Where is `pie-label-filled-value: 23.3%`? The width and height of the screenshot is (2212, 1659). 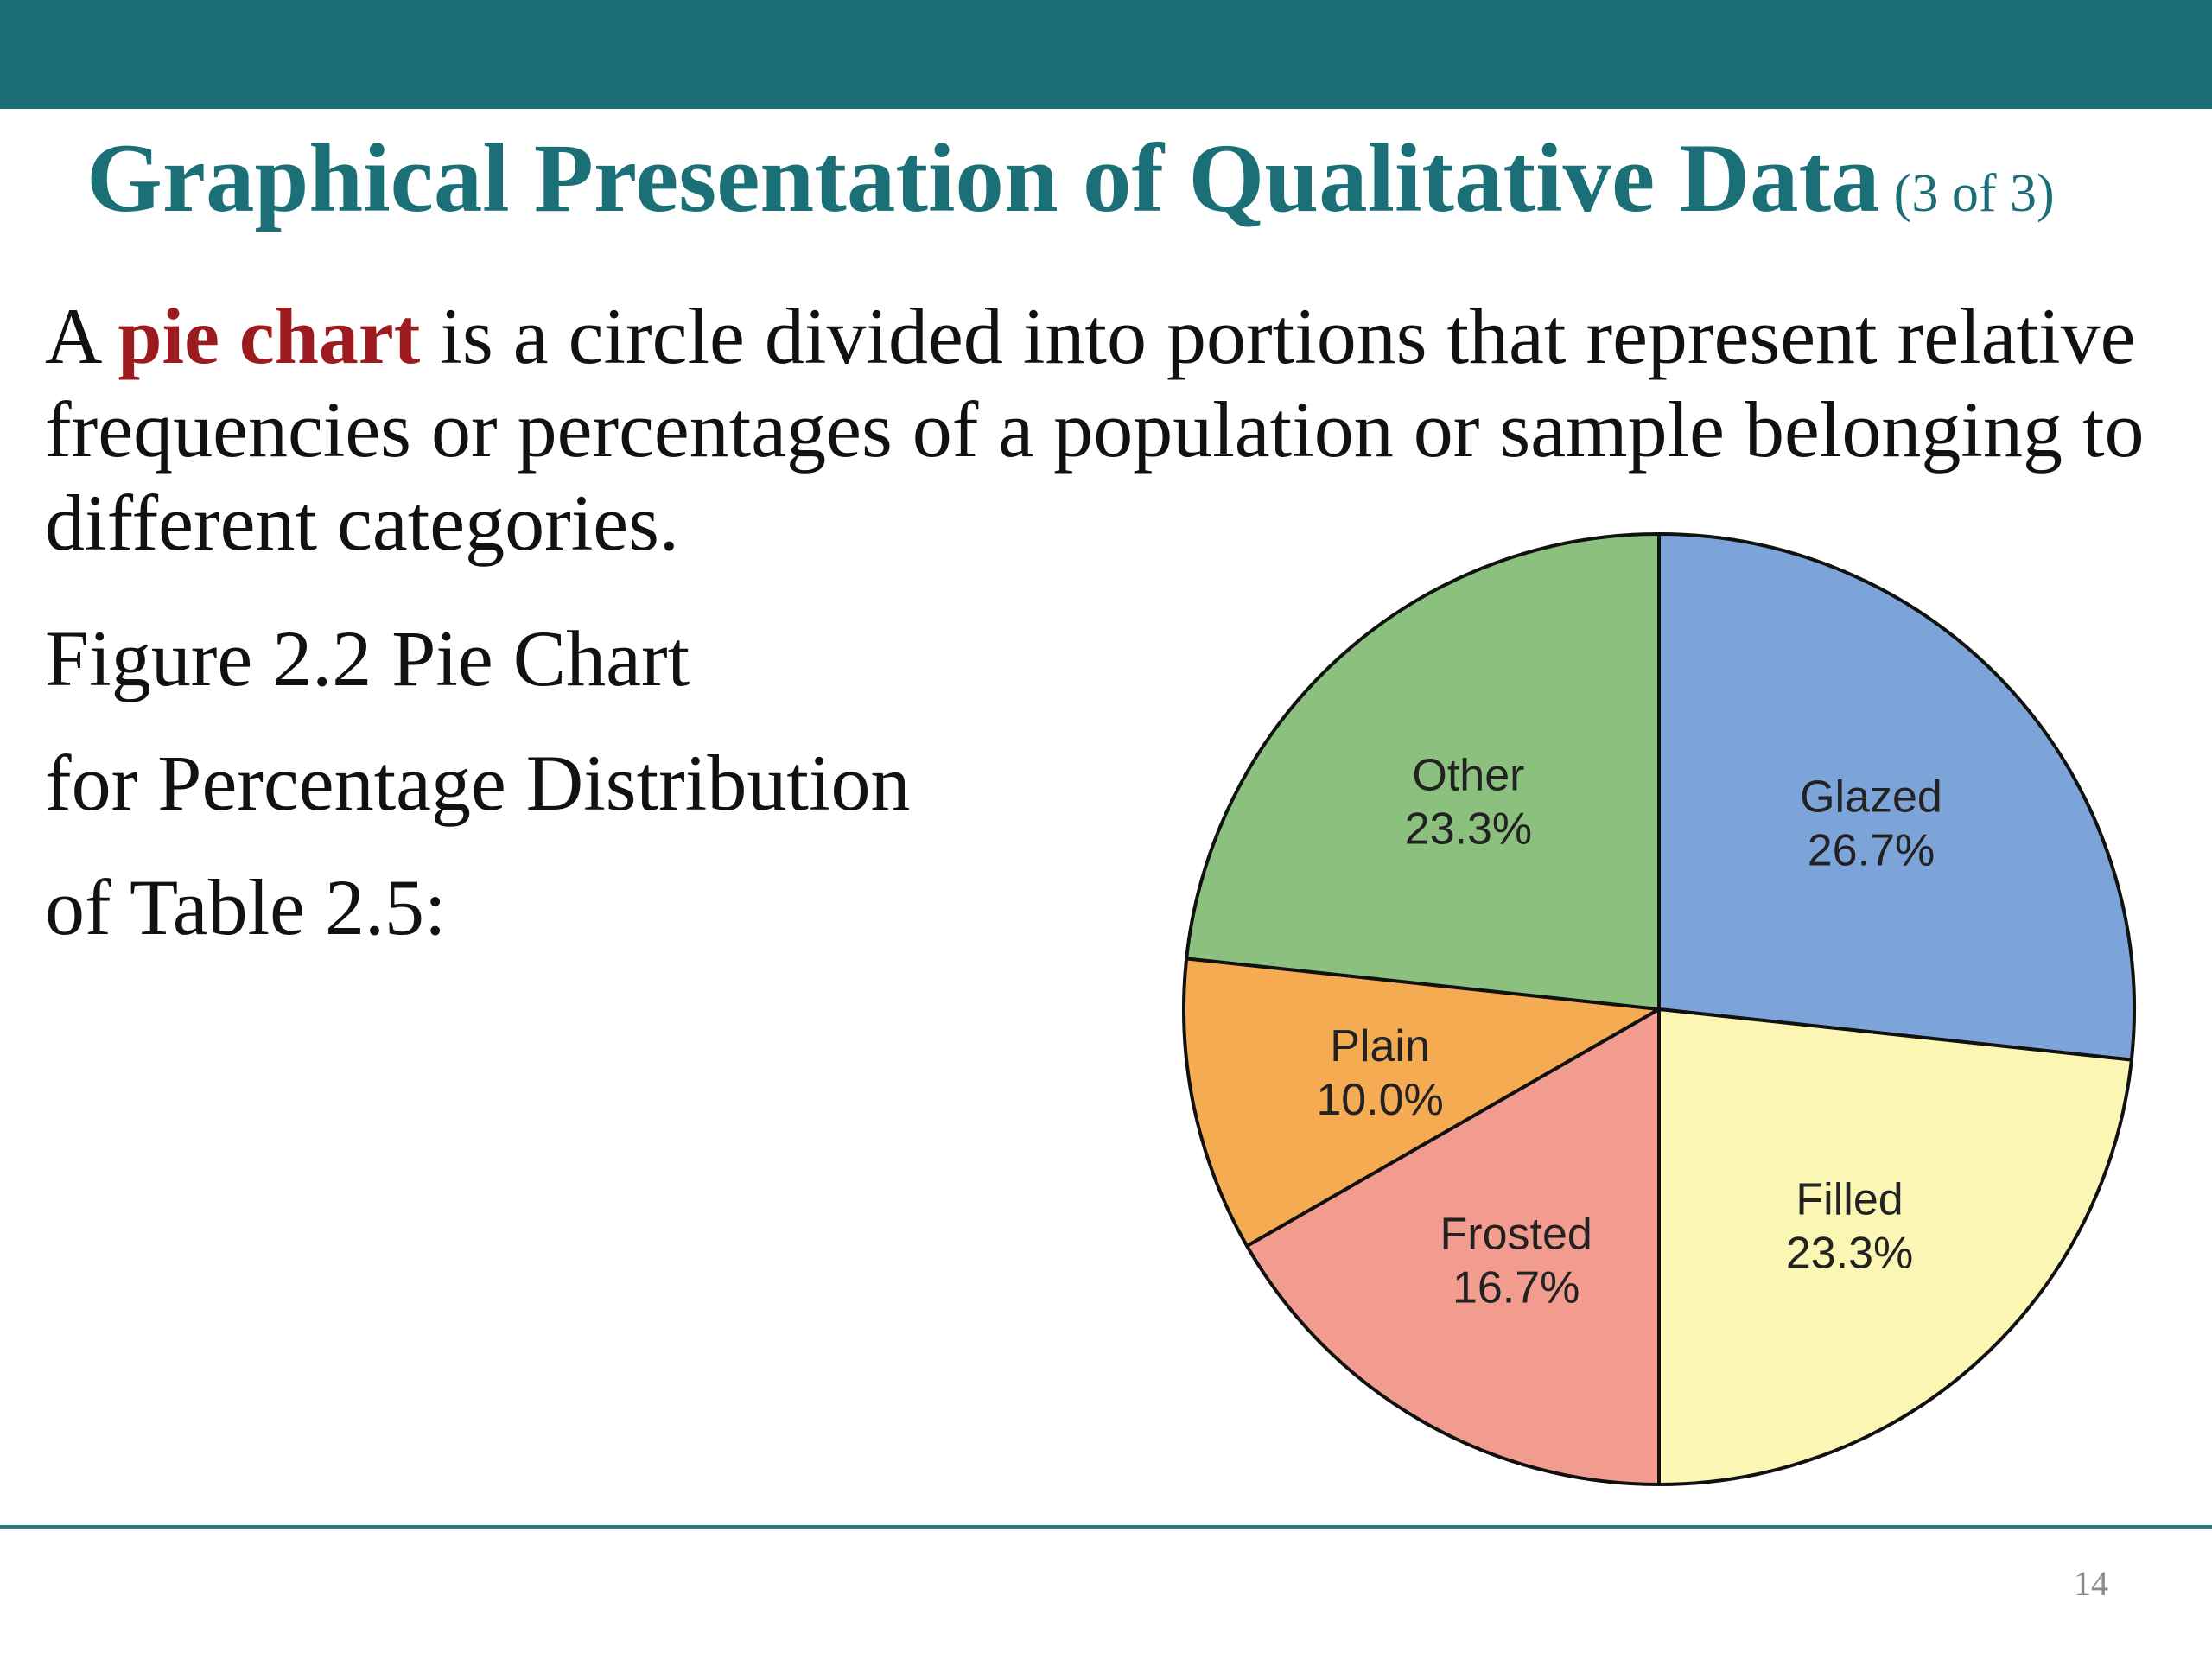 pie-label-filled-value: 23.3% is located at coordinates (1849, 1253).